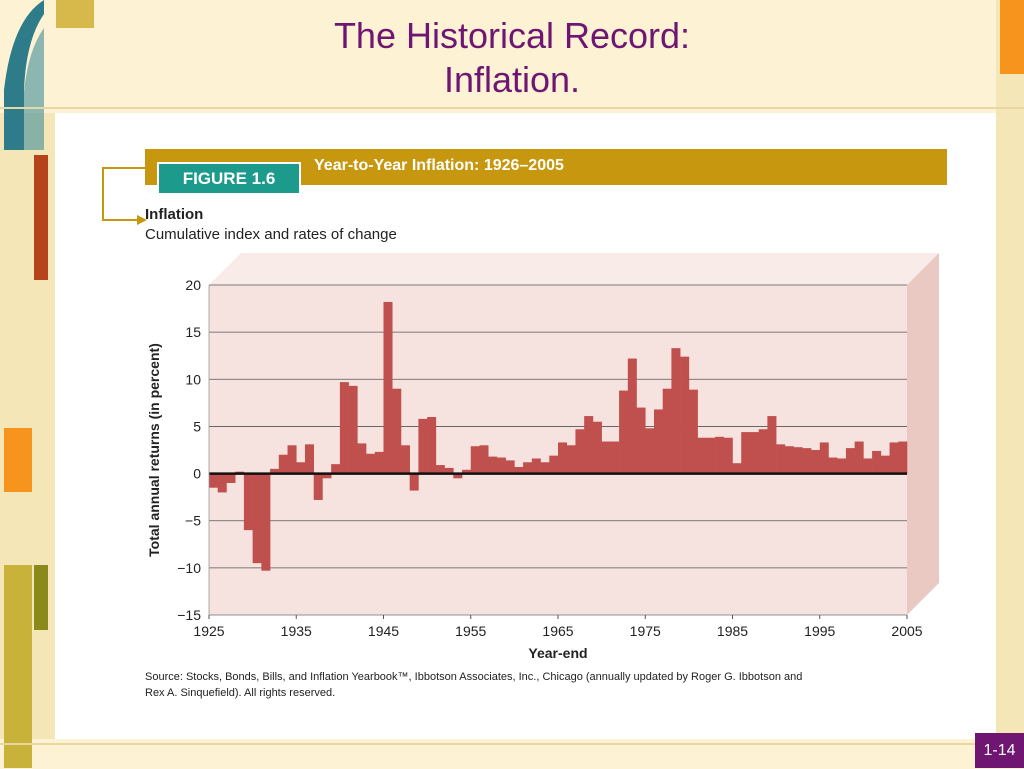 The image size is (1024, 769). Describe the element at coordinates (154, 450) in the screenshot. I see `y-axis-label: Total annual returns (in percent)` at that location.